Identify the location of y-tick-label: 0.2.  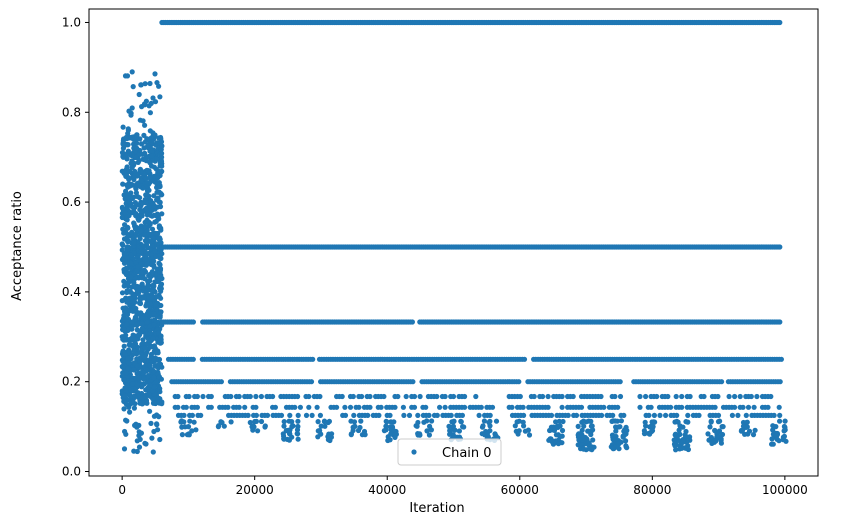
(71, 382).